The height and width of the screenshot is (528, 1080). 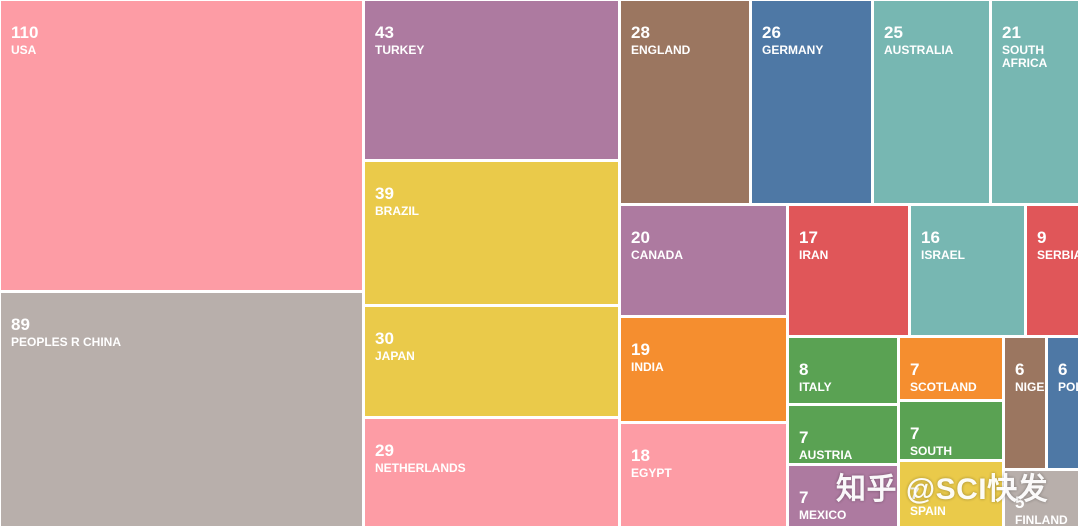 What do you see at coordinates (843, 496) in the screenshot?
I see `treemap-tile-mexico: 7 MEXICO` at bounding box center [843, 496].